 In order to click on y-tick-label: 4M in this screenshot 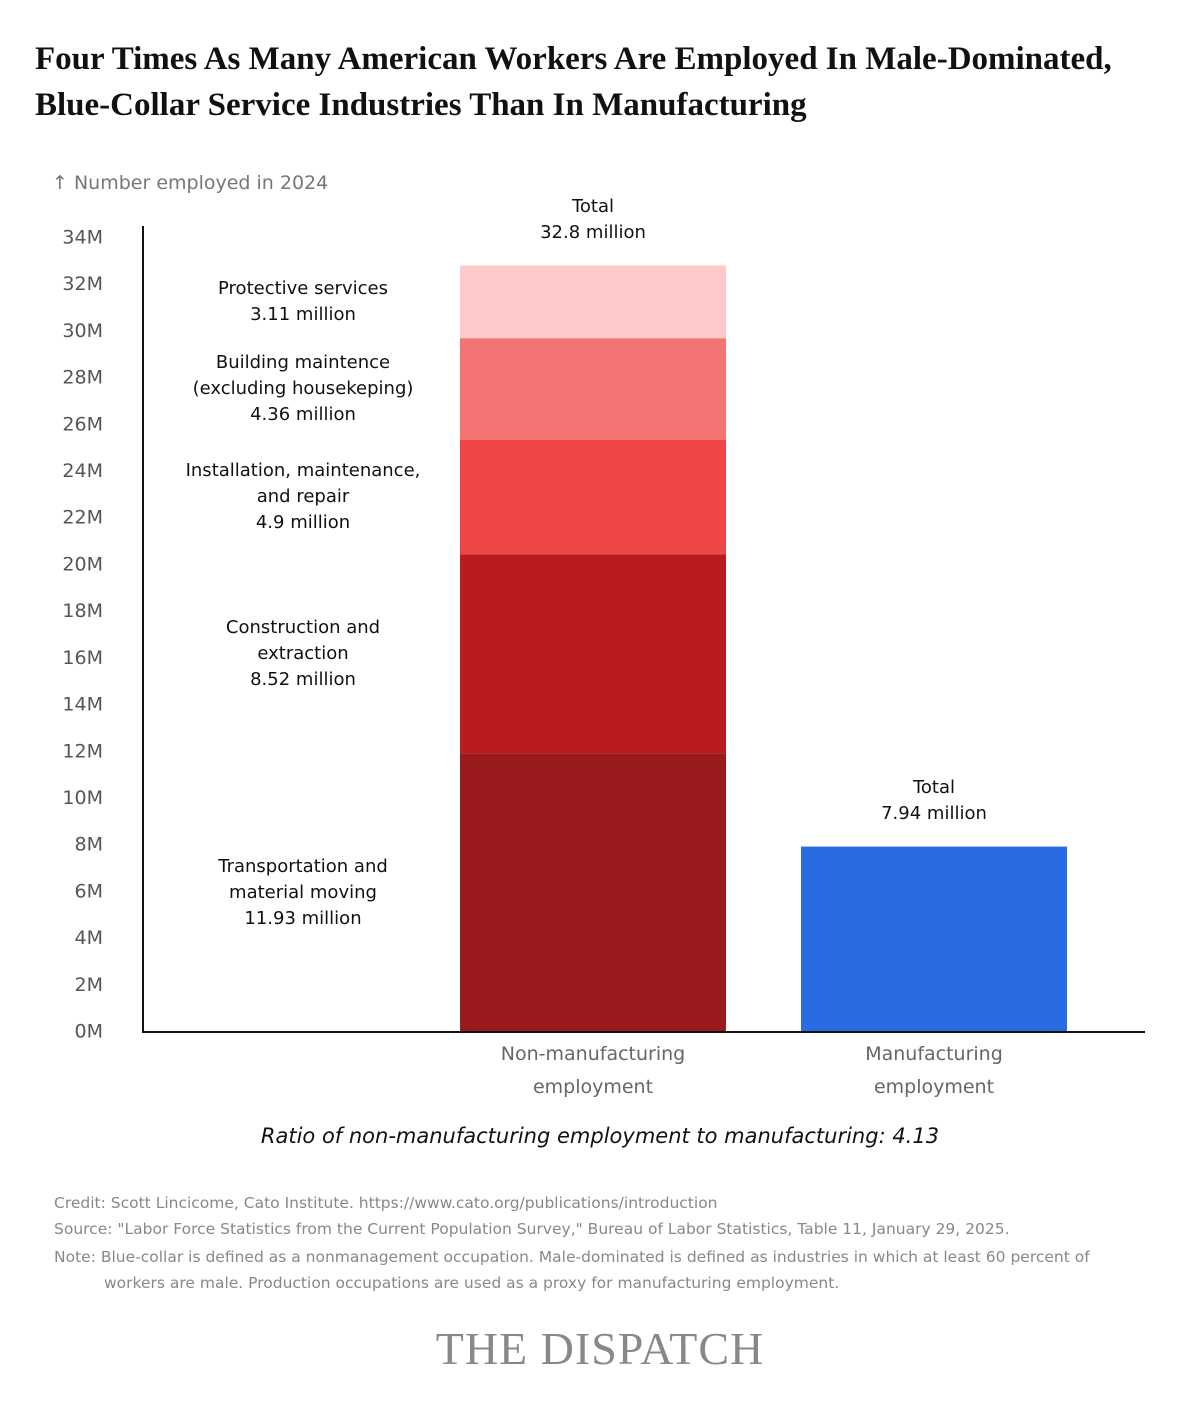, I will do `click(89, 938)`.